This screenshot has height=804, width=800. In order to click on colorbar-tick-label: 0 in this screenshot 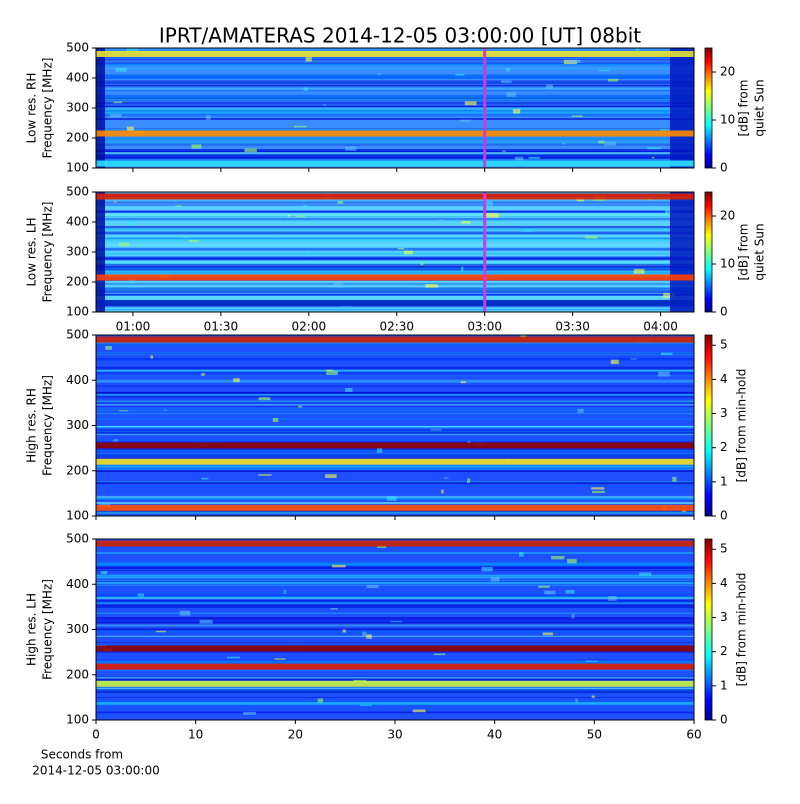, I will do `click(724, 720)`.